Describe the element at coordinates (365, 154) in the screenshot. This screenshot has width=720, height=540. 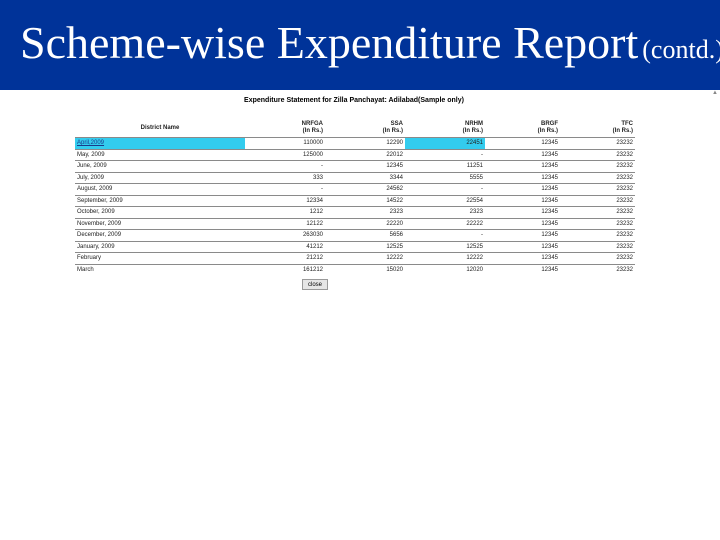
I see `amount-cell: 22012` at that location.